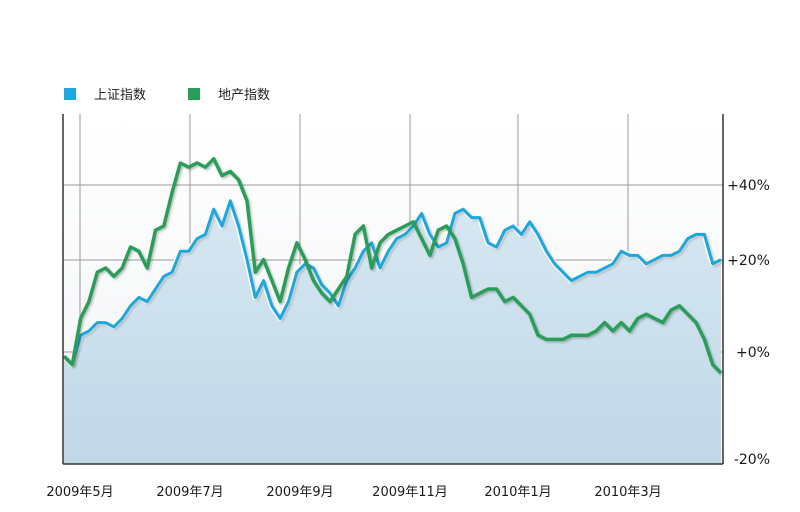 Image resolution: width=800 pixels, height=512 pixels. I want to click on legend-swatch-realestate, so click(194, 94).